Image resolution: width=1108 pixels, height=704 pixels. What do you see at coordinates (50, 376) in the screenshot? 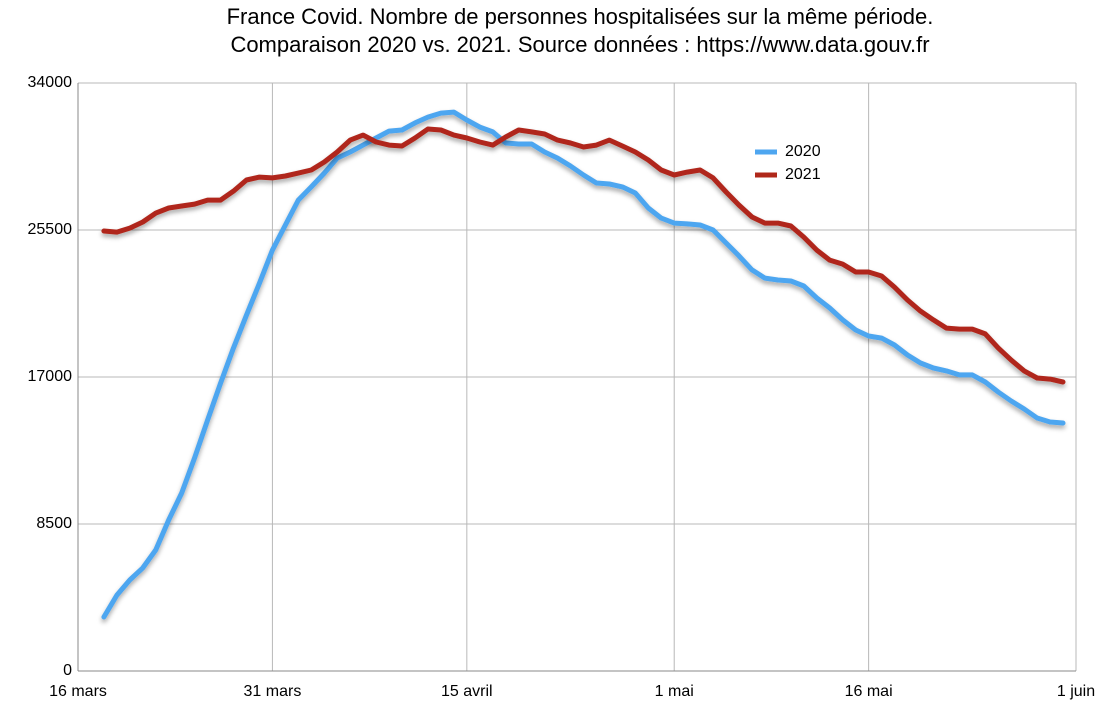
I see `y-tick-label: 17000` at bounding box center [50, 376].